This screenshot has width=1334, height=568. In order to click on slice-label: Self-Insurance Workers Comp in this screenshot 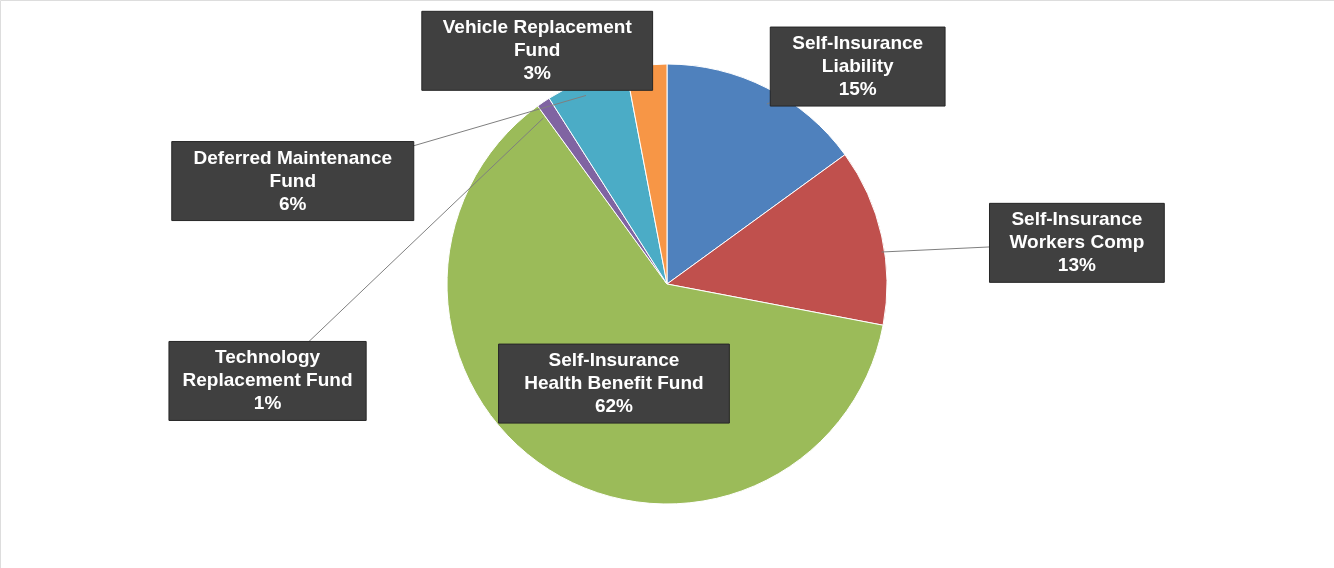, I will do `click(1077, 230)`.